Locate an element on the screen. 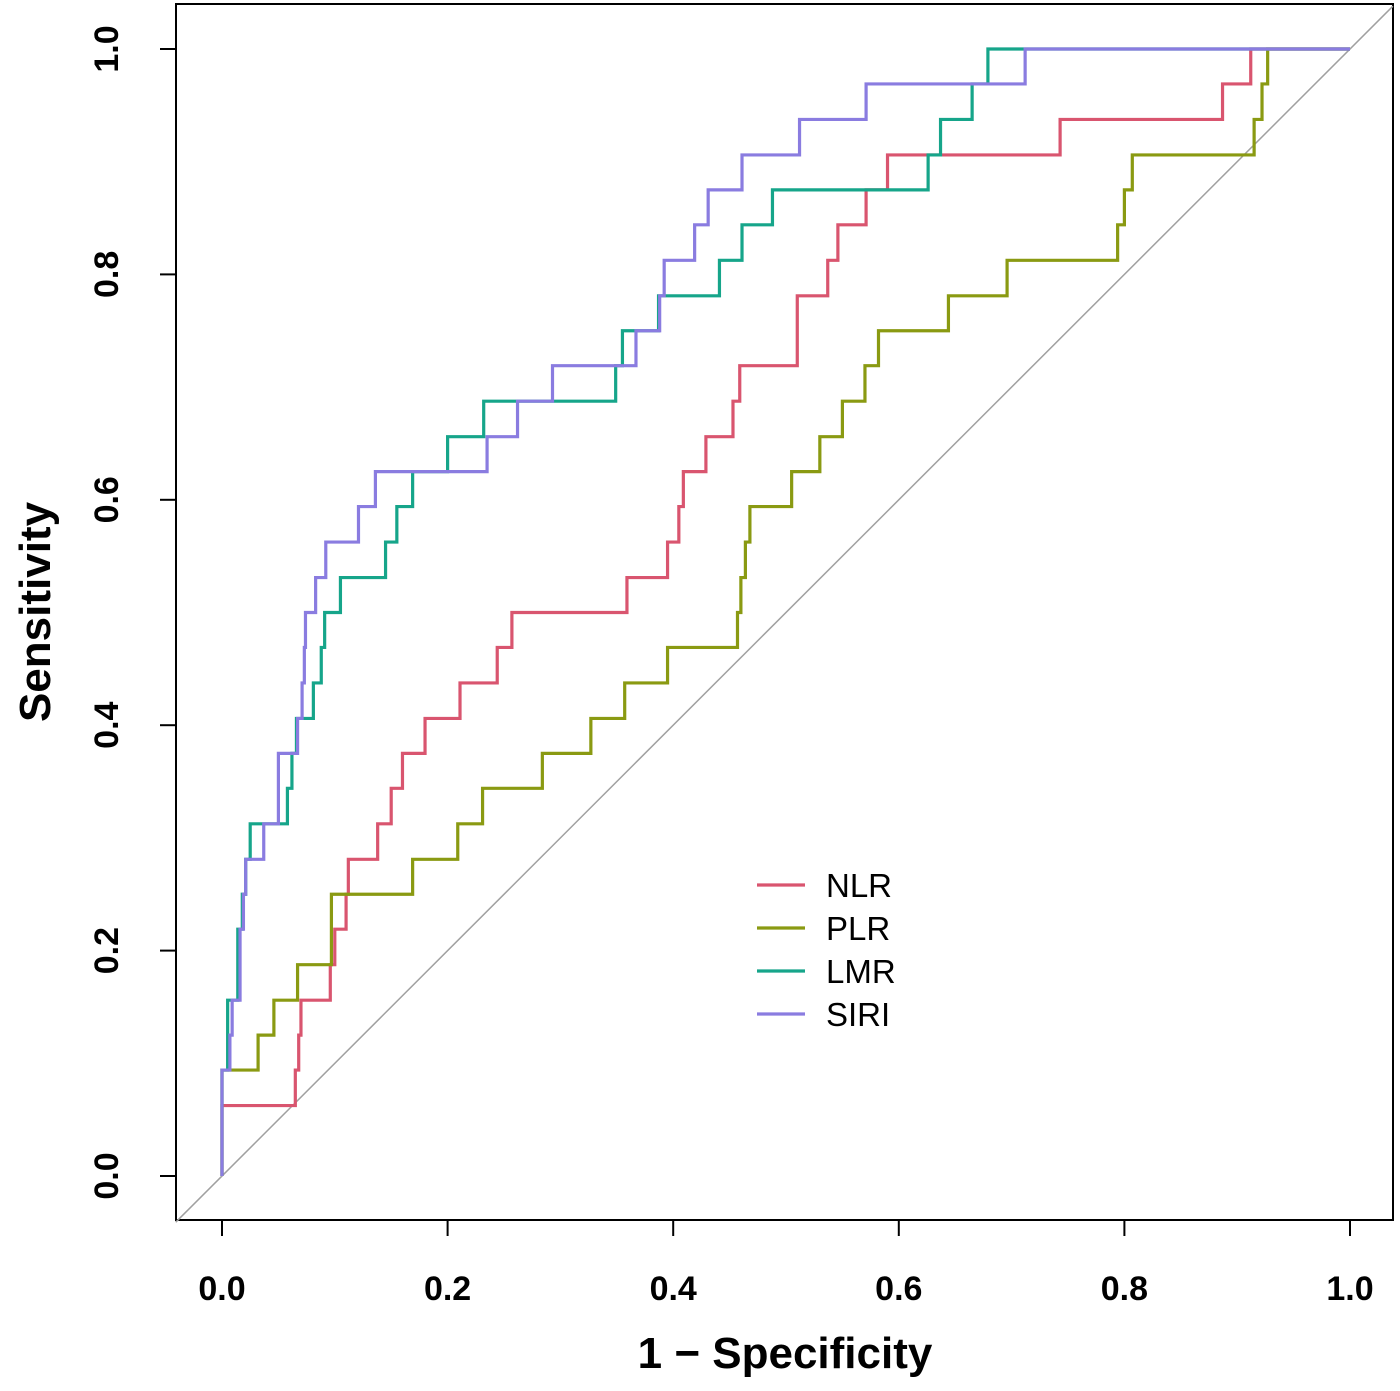  x-tick-label: 0.0 is located at coordinates (221, 1289).